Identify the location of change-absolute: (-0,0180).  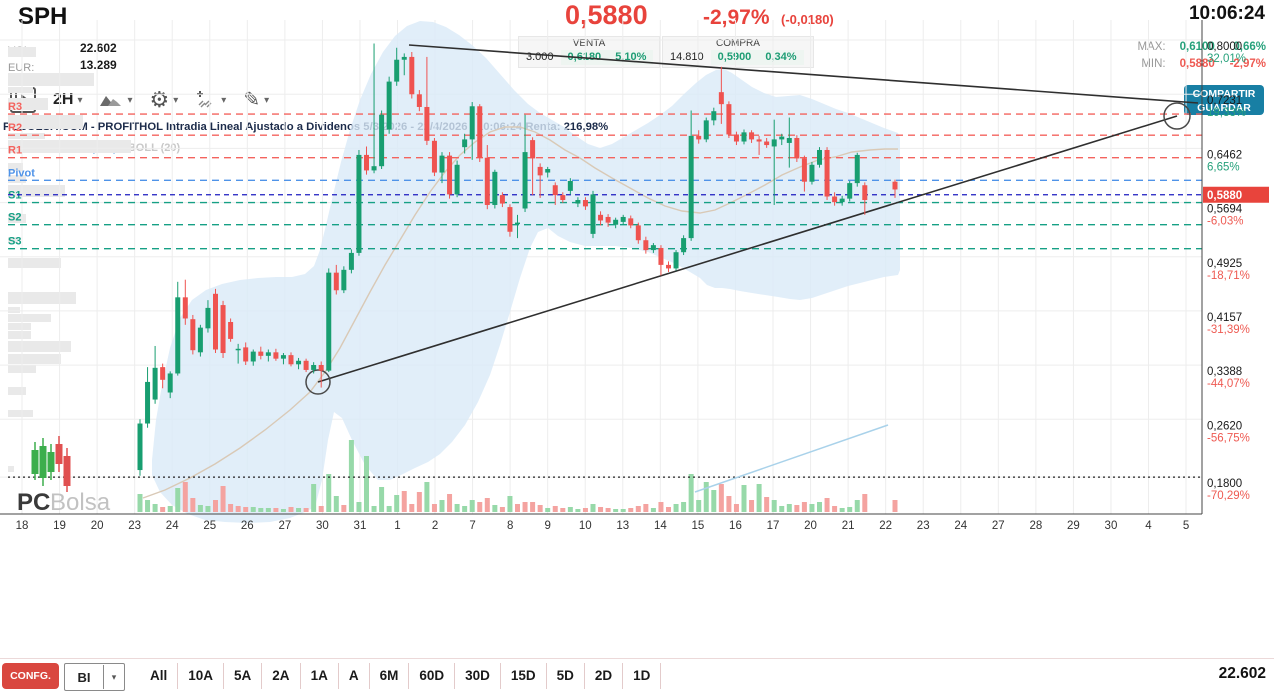
(807, 19).